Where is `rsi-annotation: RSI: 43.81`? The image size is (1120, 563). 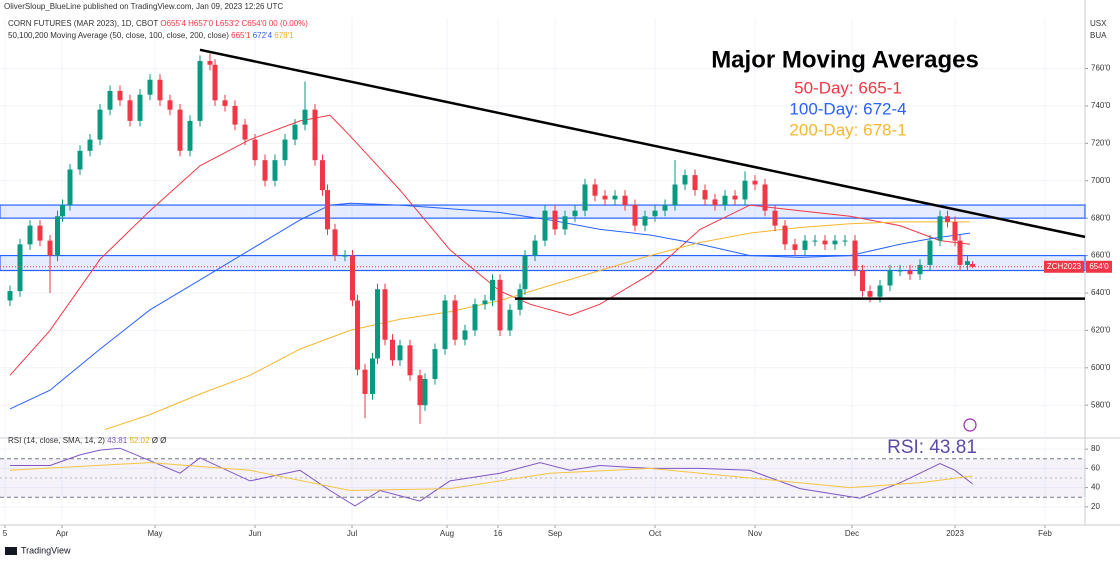
rsi-annotation: RSI: 43.81 is located at coordinates (932, 447).